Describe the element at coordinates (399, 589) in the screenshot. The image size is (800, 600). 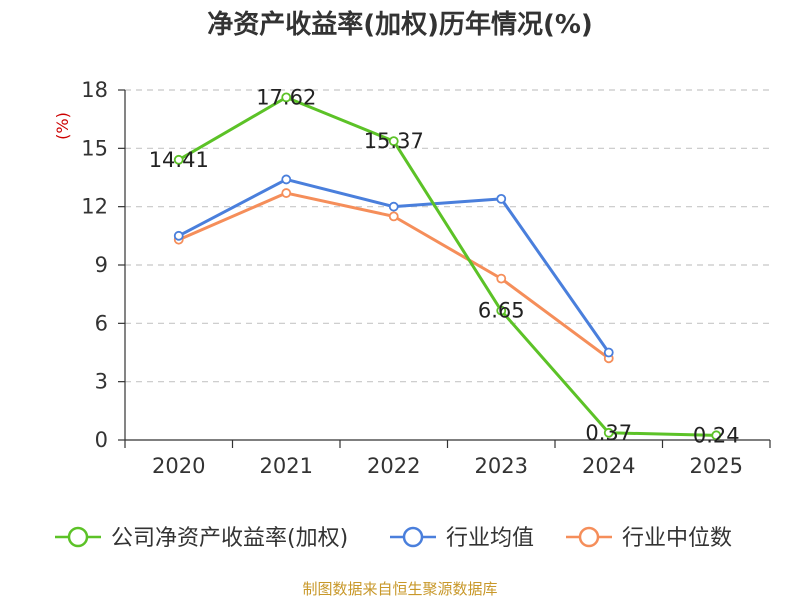
I see `source-note: 制图数据来自恒生聚源数据库` at that location.